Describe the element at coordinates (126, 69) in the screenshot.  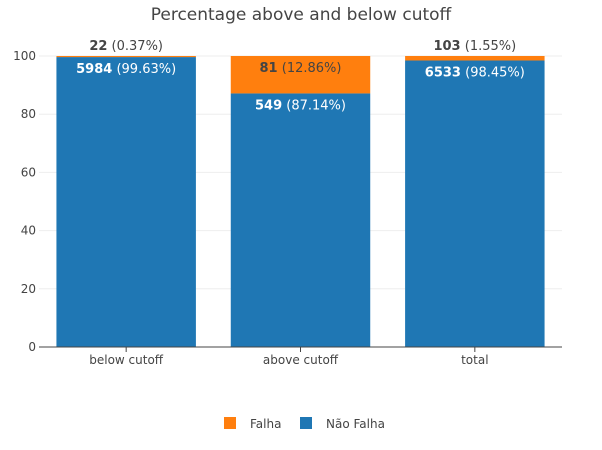
I see `data-label: 5984 (99.63%)` at that location.